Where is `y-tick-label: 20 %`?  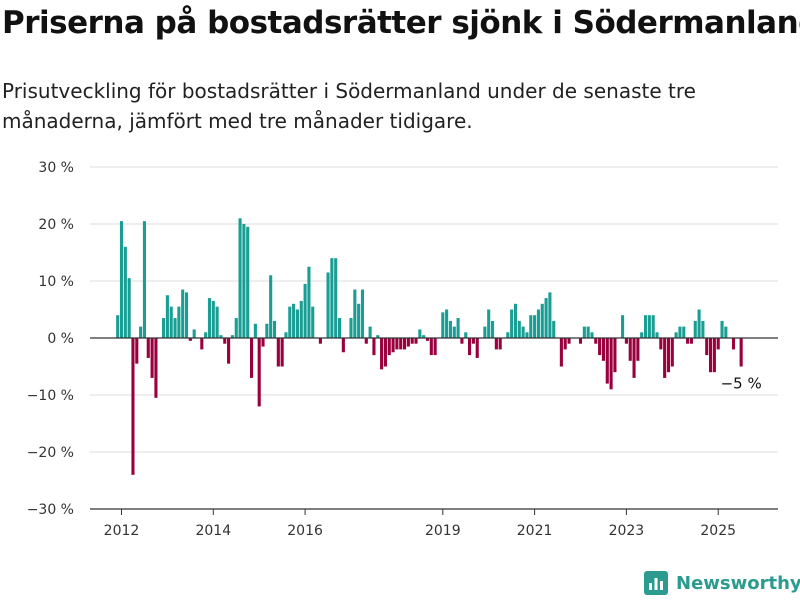
y-tick-label: 20 % is located at coordinates (56, 225).